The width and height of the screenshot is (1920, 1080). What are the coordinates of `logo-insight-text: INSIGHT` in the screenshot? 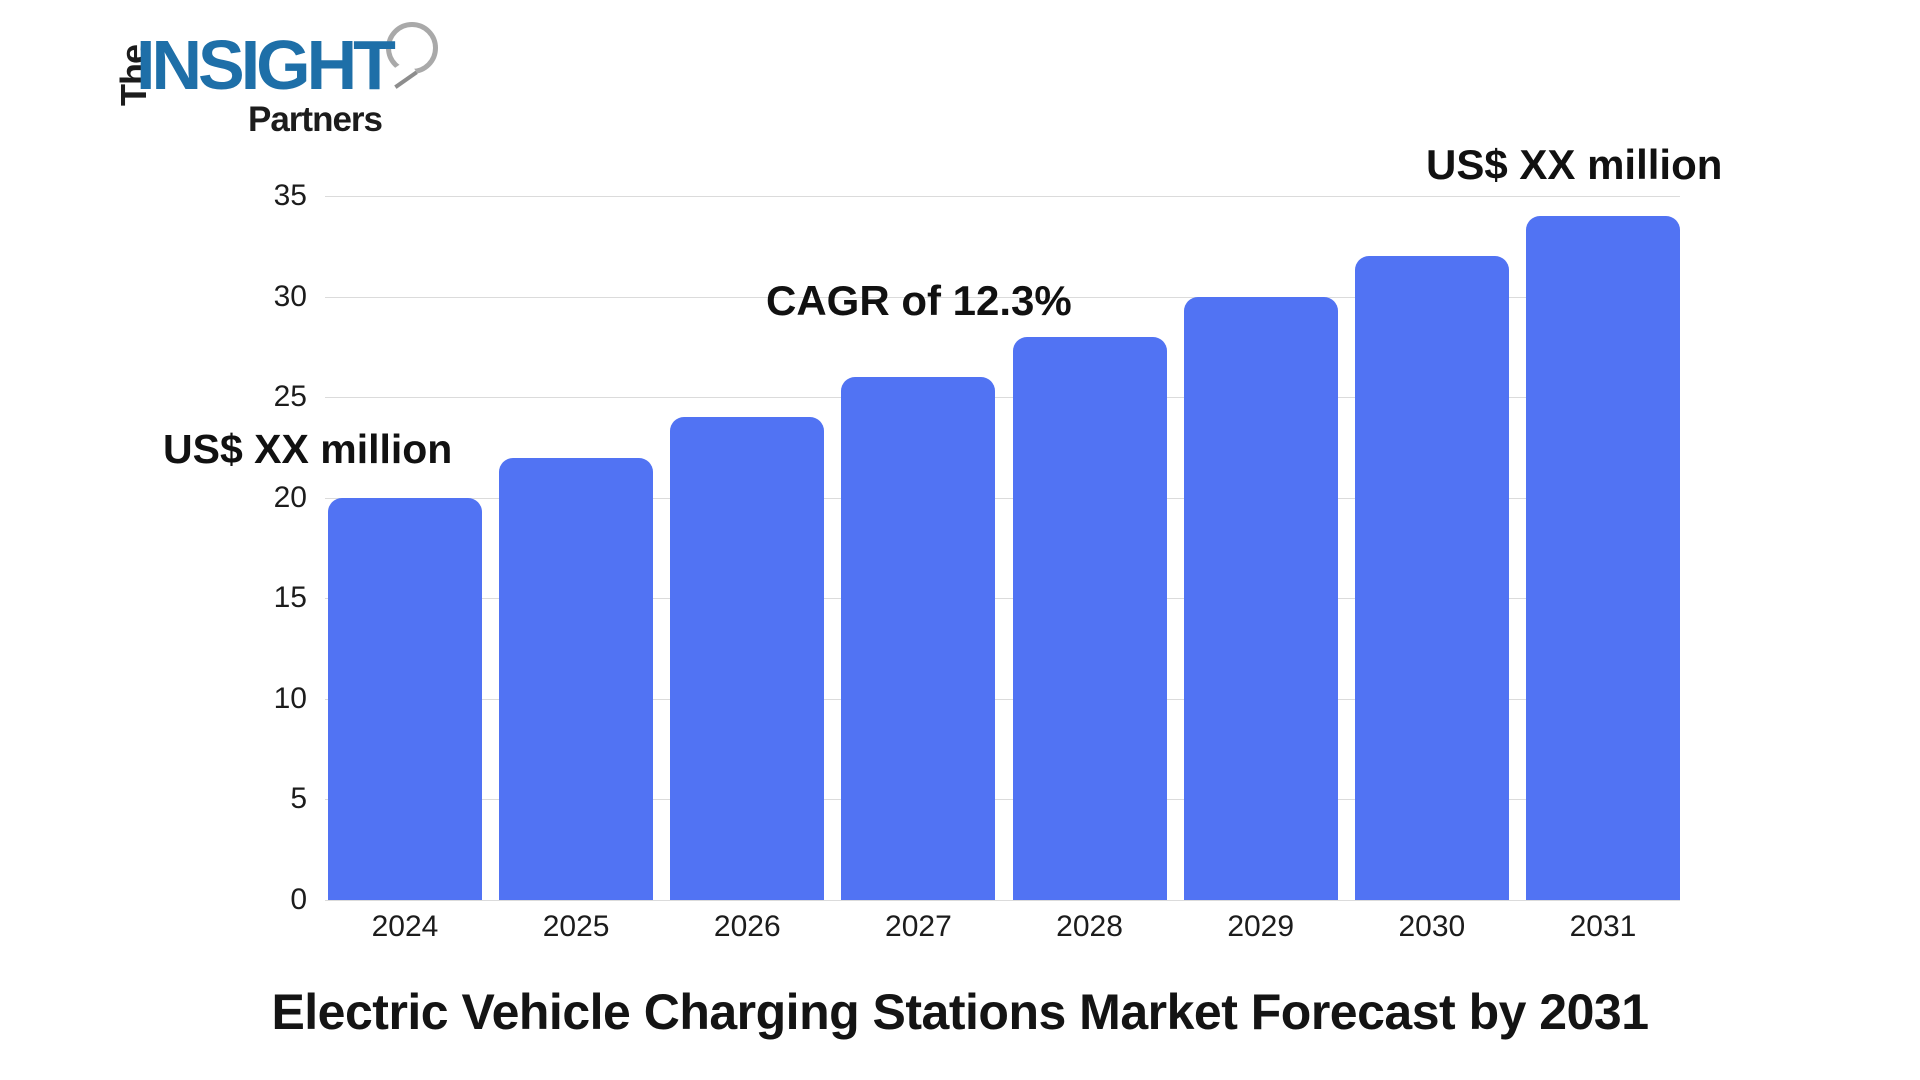 It's located at (266, 65).